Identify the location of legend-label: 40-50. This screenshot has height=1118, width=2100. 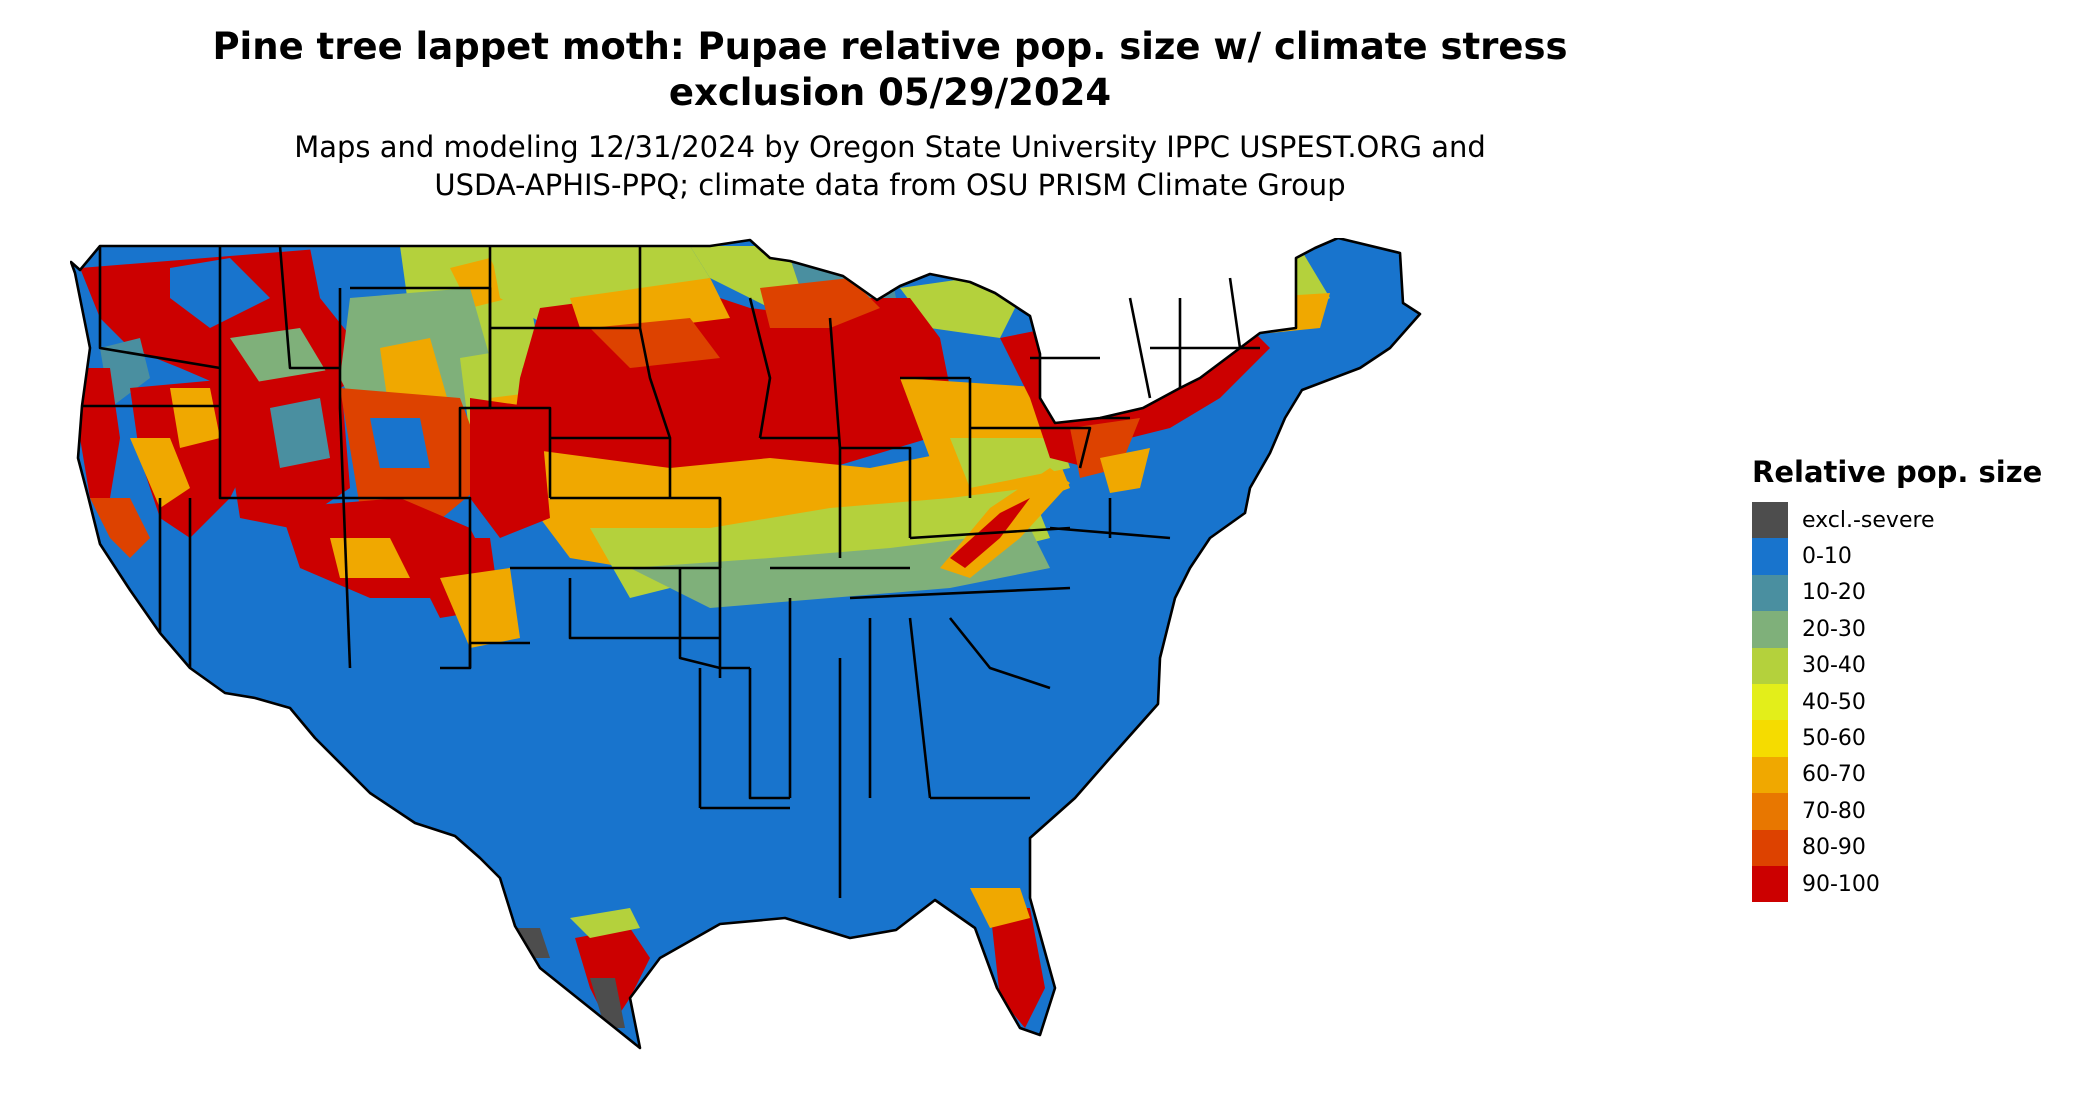
(1834, 702).